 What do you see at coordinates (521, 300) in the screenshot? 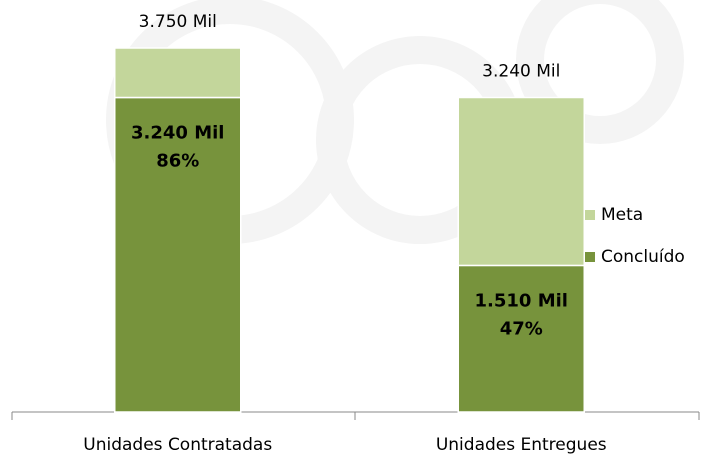
I see `value-label: 1.510 Mil` at bounding box center [521, 300].